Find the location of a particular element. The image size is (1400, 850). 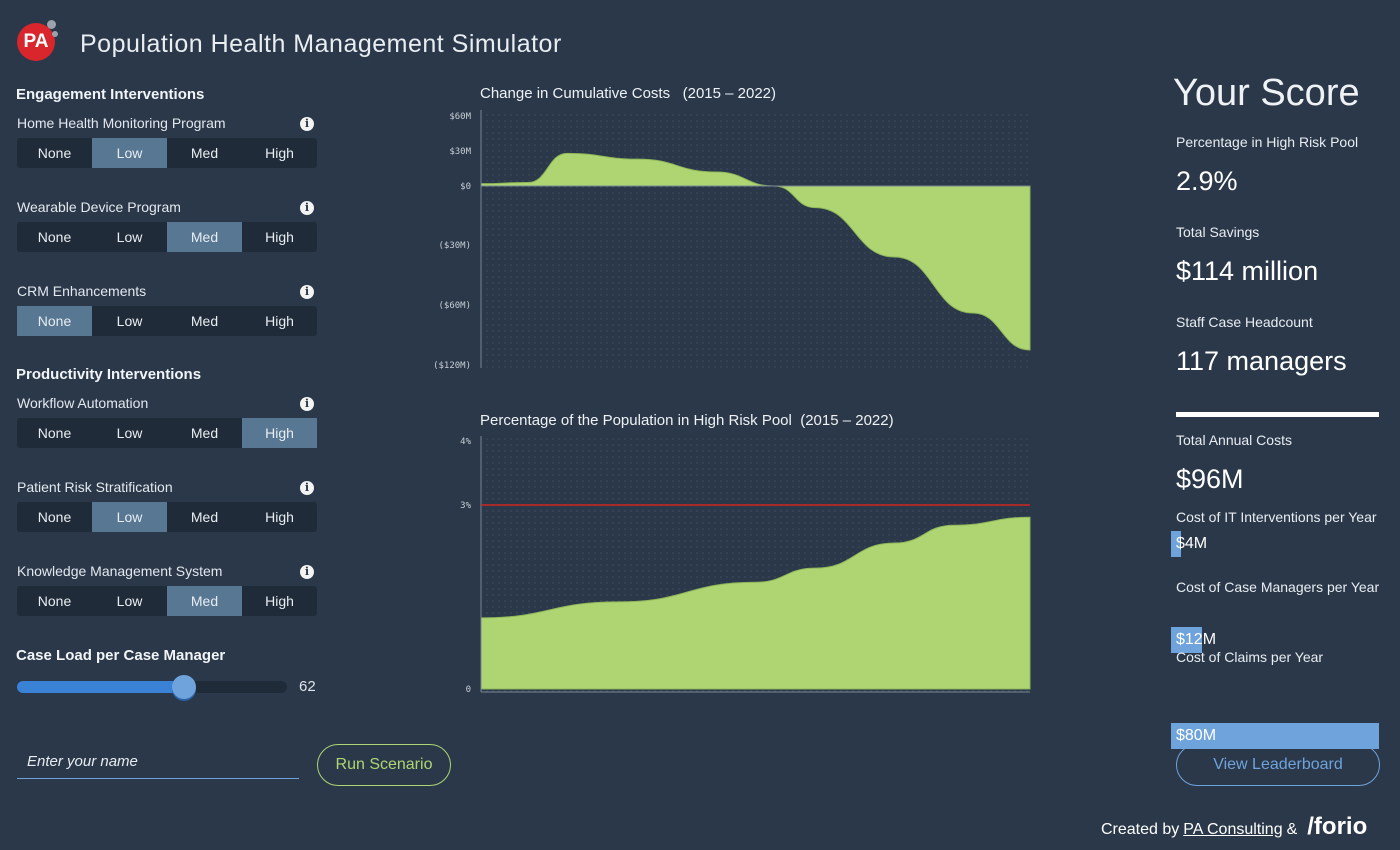

score-title: Your Score is located at coordinates (1266, 93).